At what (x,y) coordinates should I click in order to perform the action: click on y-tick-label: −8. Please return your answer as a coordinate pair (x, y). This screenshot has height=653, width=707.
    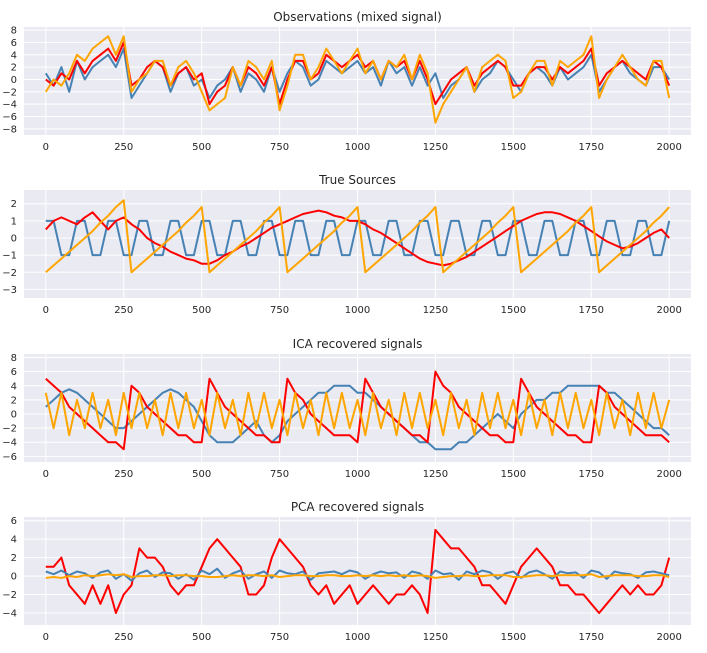
    Looking at the image, I should click on (9, 129).